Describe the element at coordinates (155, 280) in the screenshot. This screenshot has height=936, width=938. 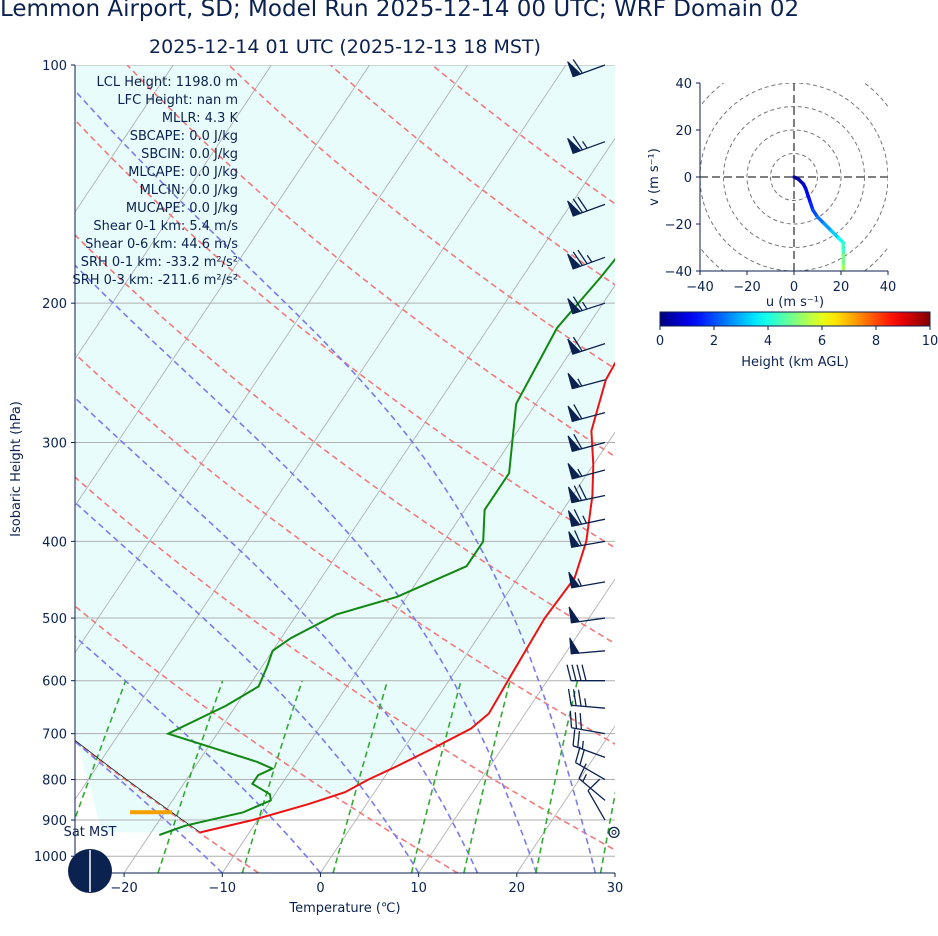
I see `index-text: SRH 0-3 km: -211.6 m²/s²` at that location.